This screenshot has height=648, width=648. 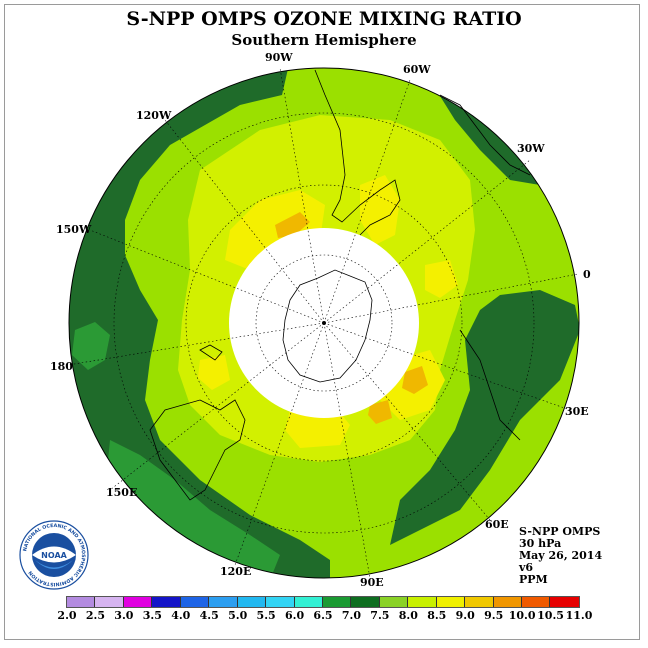 I want to click on field-8-5-to-9-north-east, so click(x=380, y=210).